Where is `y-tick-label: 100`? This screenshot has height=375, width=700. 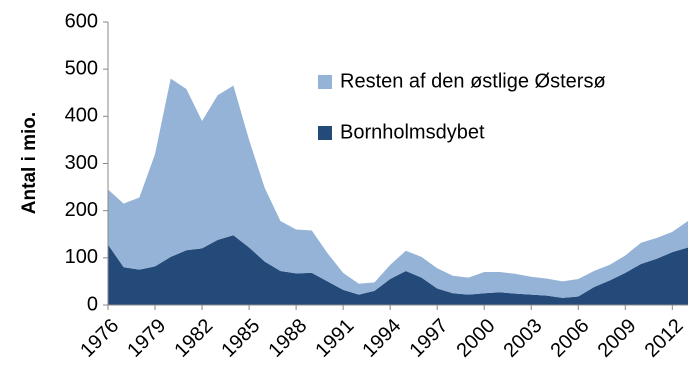 y-tick-label: 100 is located at coordinates (81, 257).